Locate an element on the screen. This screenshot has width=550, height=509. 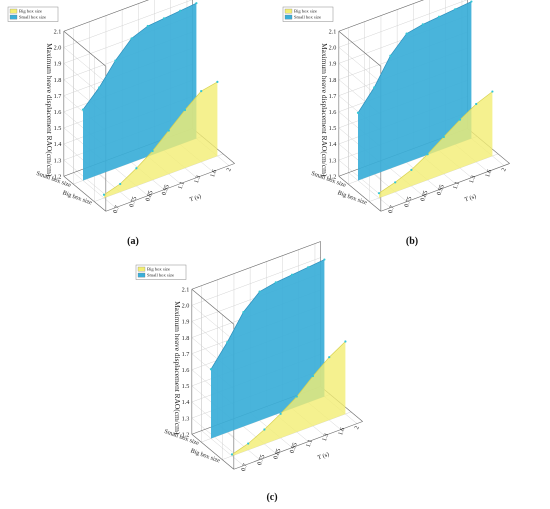
panel-caption: (b) is located at coordinates (412, 241).